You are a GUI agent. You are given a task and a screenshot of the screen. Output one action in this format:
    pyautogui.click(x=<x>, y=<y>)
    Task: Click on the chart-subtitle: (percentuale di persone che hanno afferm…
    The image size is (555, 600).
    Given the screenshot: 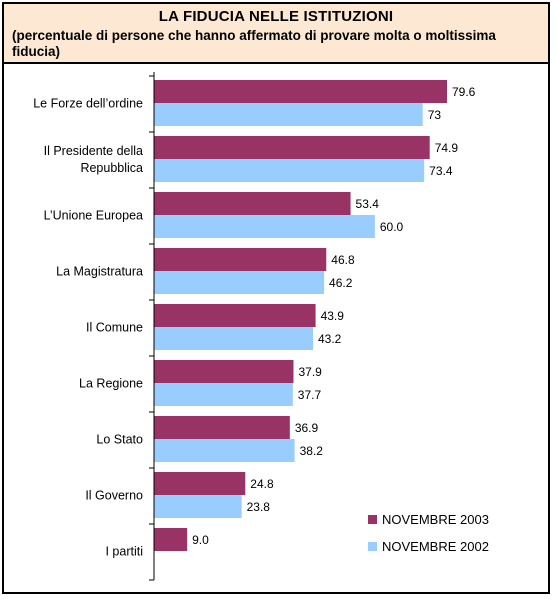 What is the action you would take?
    pyautogui.click(x=254, y=43)
    